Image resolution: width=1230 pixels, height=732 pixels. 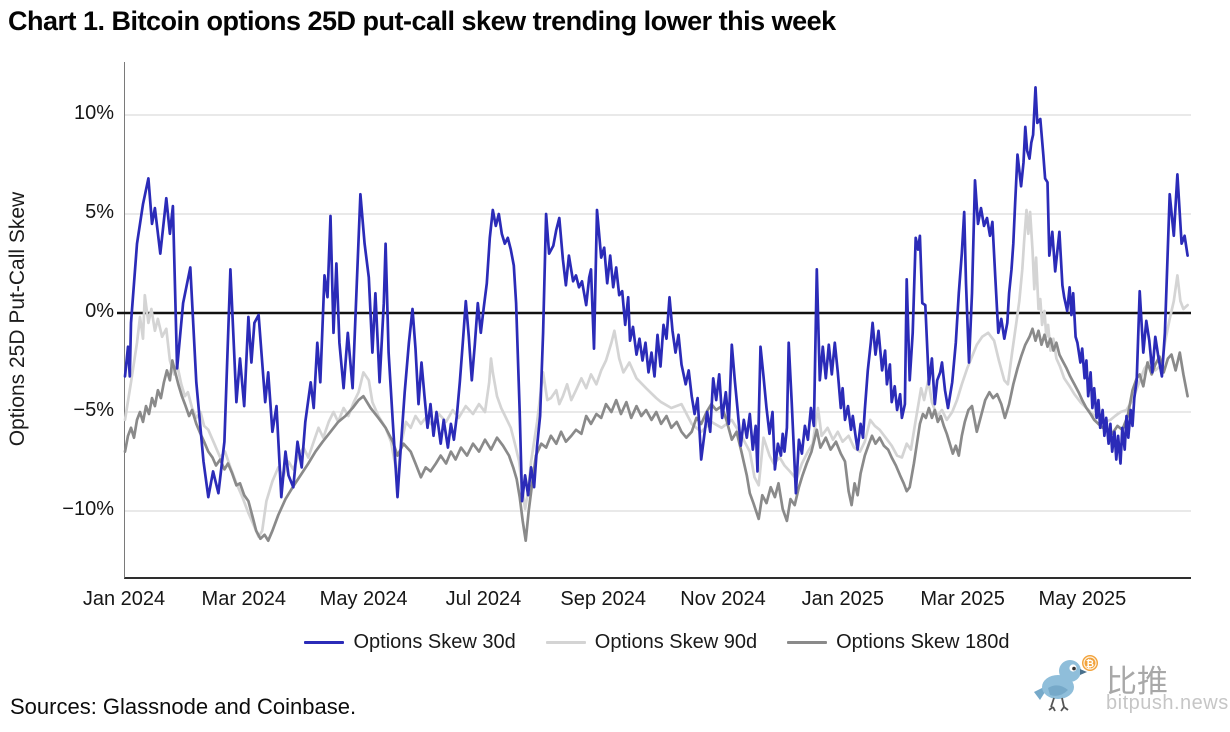 I want to click on x-tick-label: Jul 2024, so click(x=483, y=599).